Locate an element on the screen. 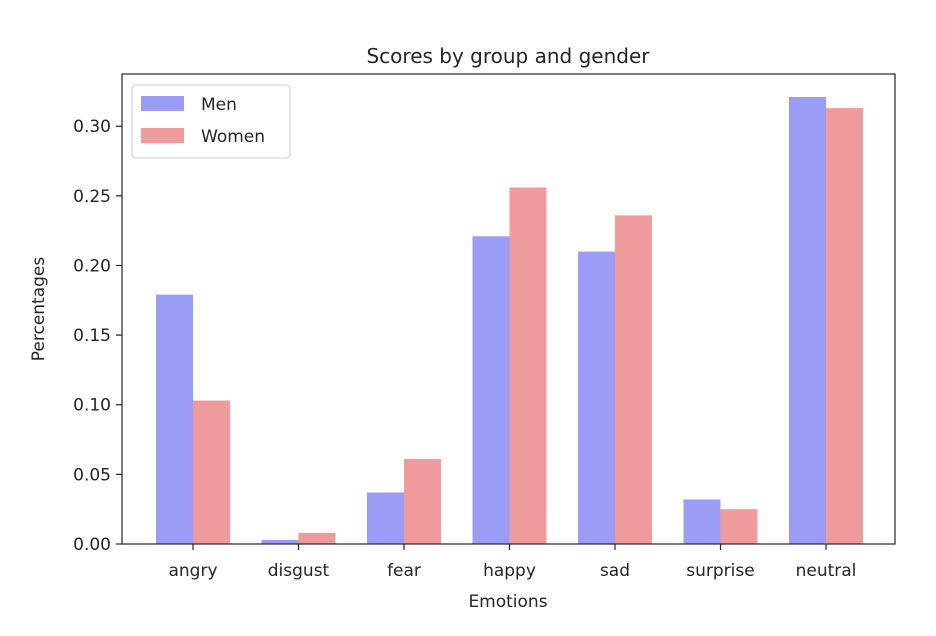 This screenshot has height=636, width=936. y-axis-label: Percentages is located at coordinates (39, 309).